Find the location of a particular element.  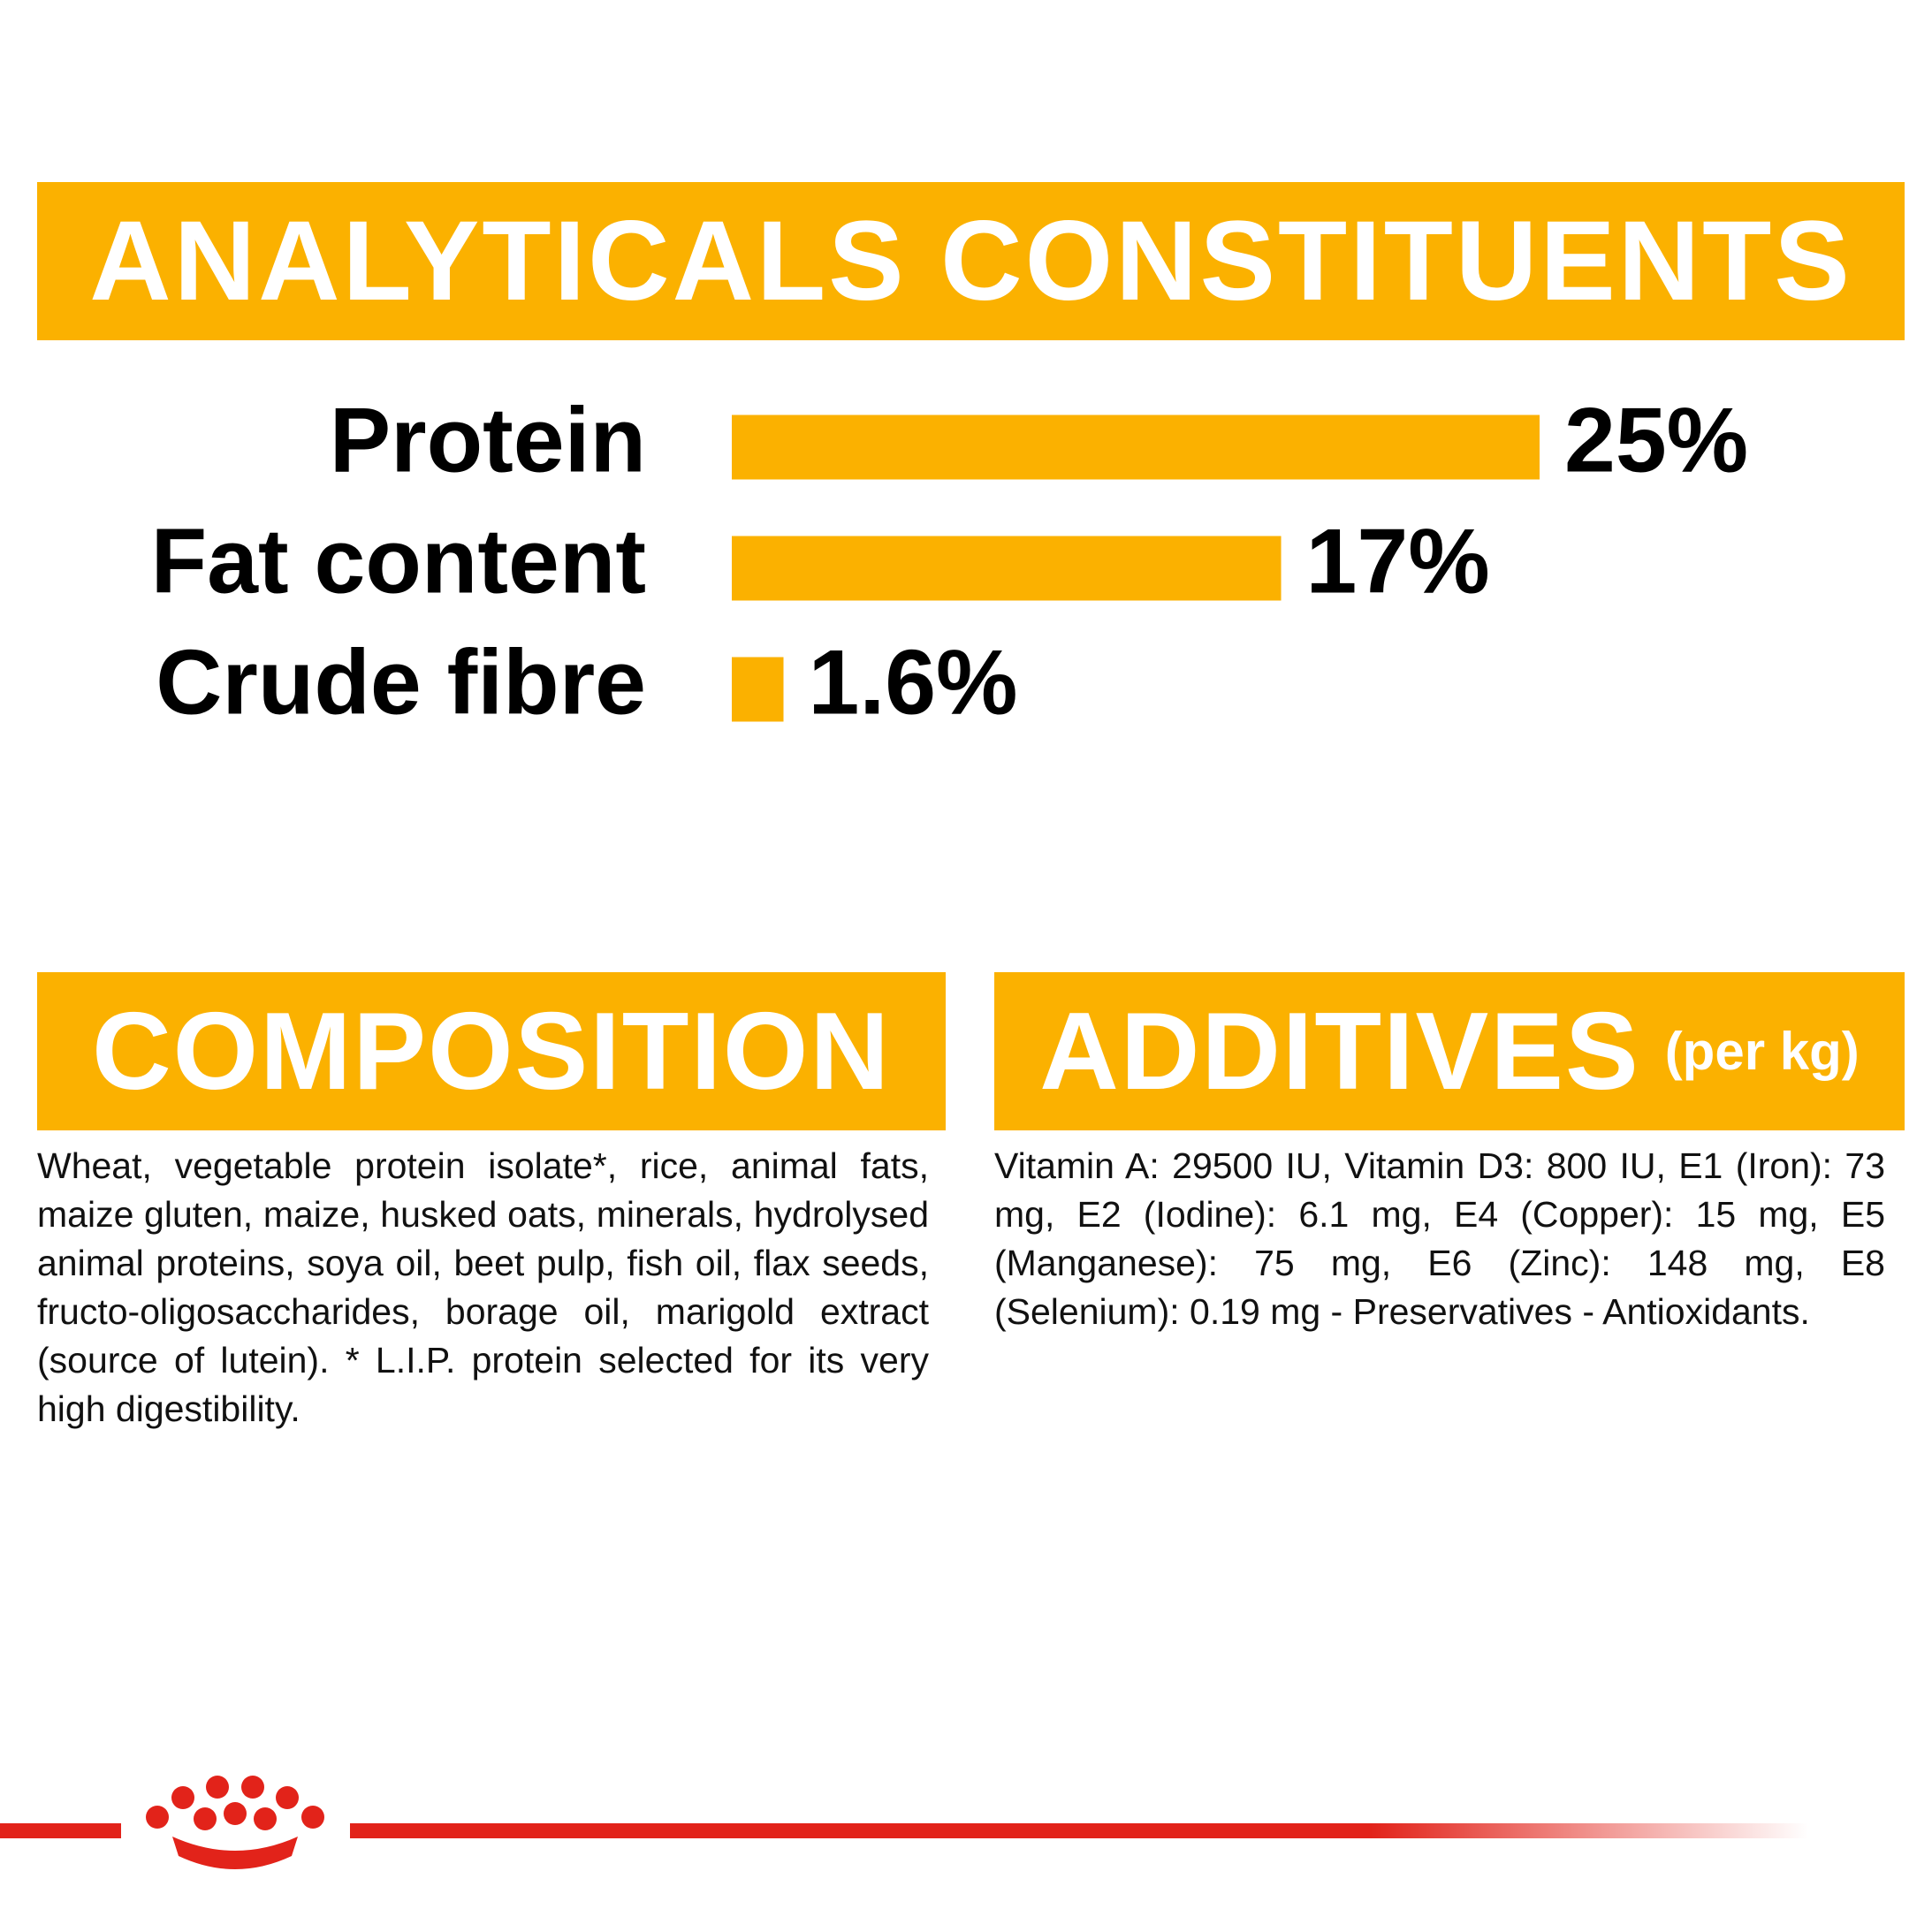

additives-title: ADDITIVES is located at coordinates (1340, 1051).